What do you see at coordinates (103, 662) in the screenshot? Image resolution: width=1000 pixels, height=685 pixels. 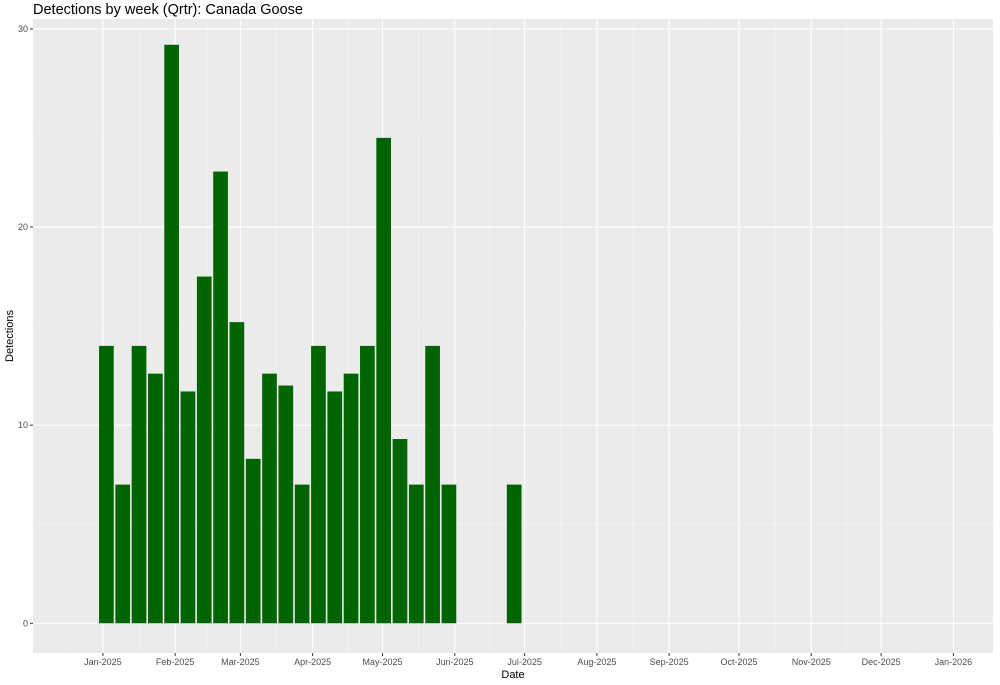 I see `x-tick-label: Jan-2025` at bounding box center [103, 662].